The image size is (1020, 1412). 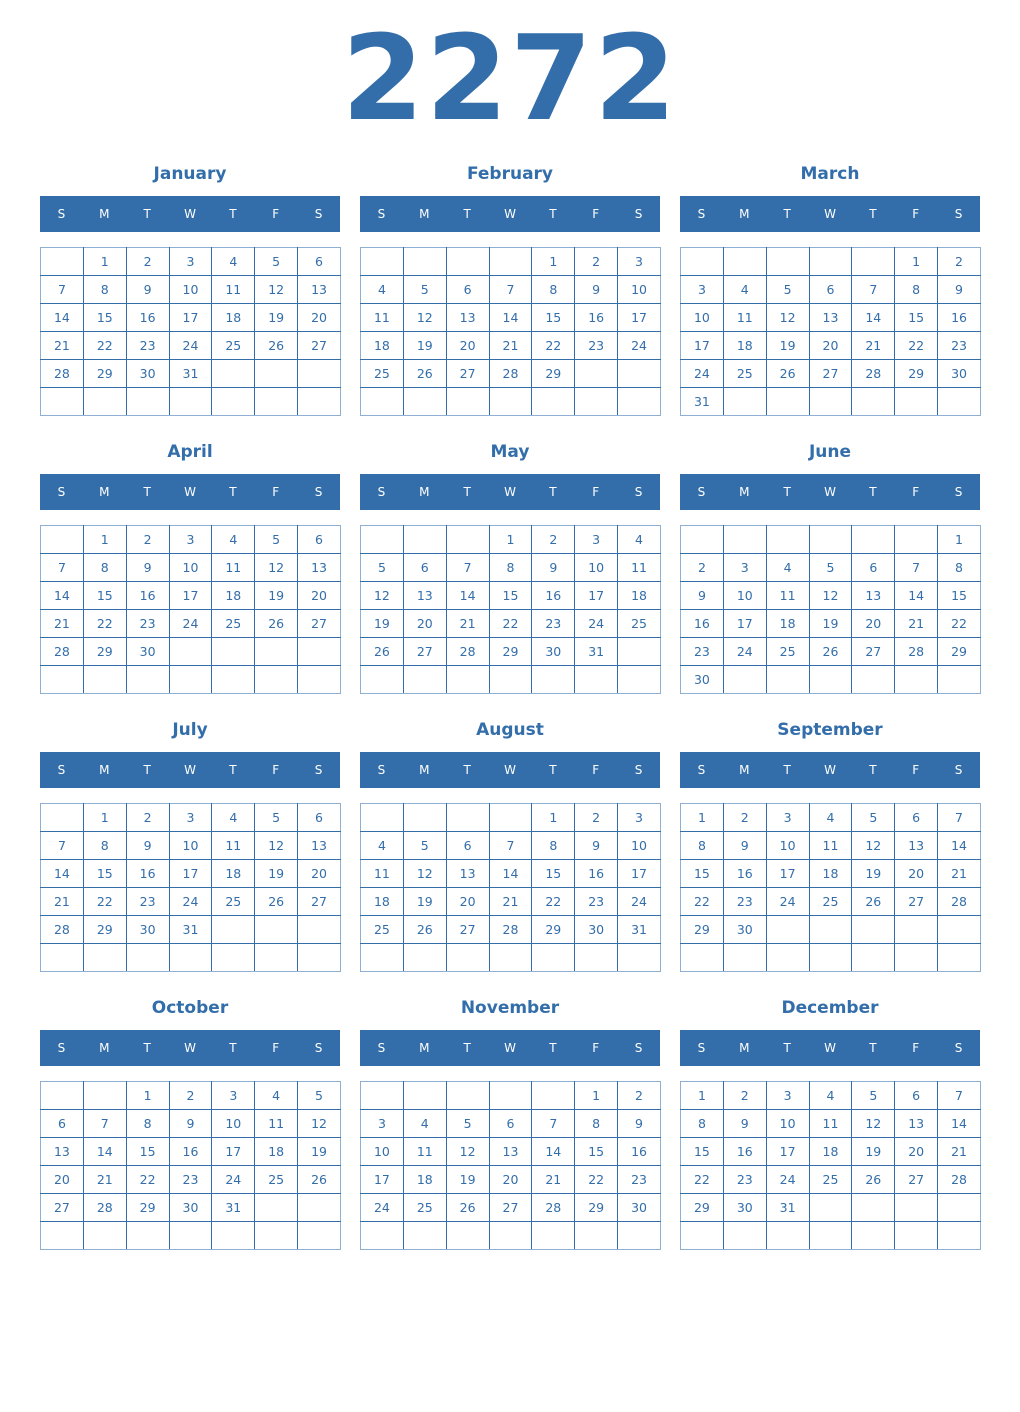 I want to click on week-row: 5 6 7 8 9 10 11, so click(x=510, y=567).